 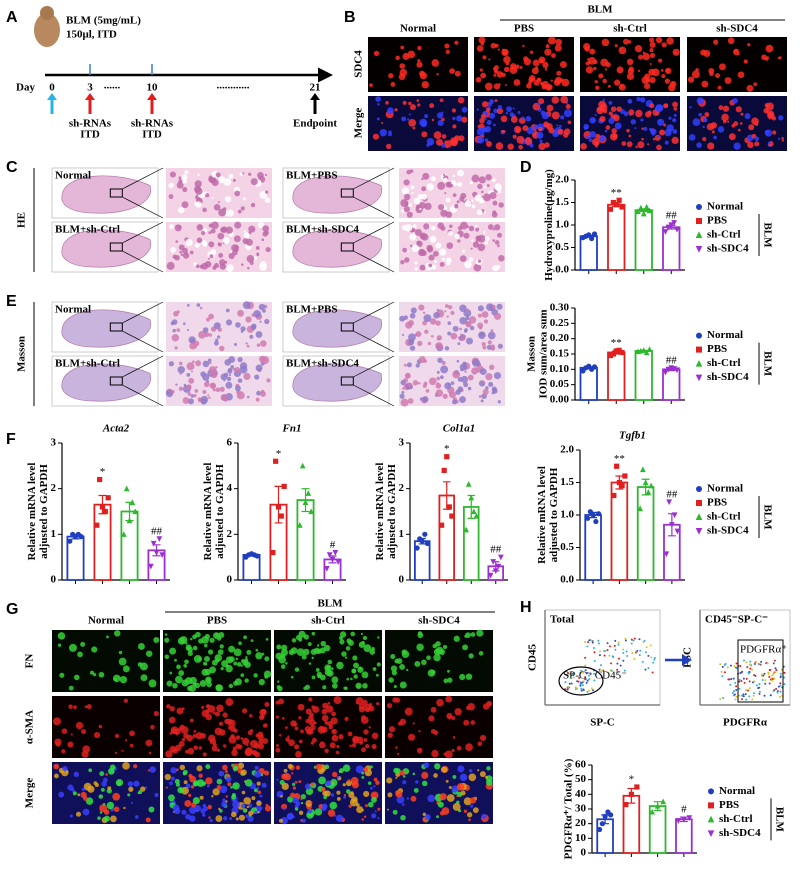 What do you see at coordinates (292, 429) in the screenshot?
I see `chart-title: Fn1` at bounding box center [292, 429].